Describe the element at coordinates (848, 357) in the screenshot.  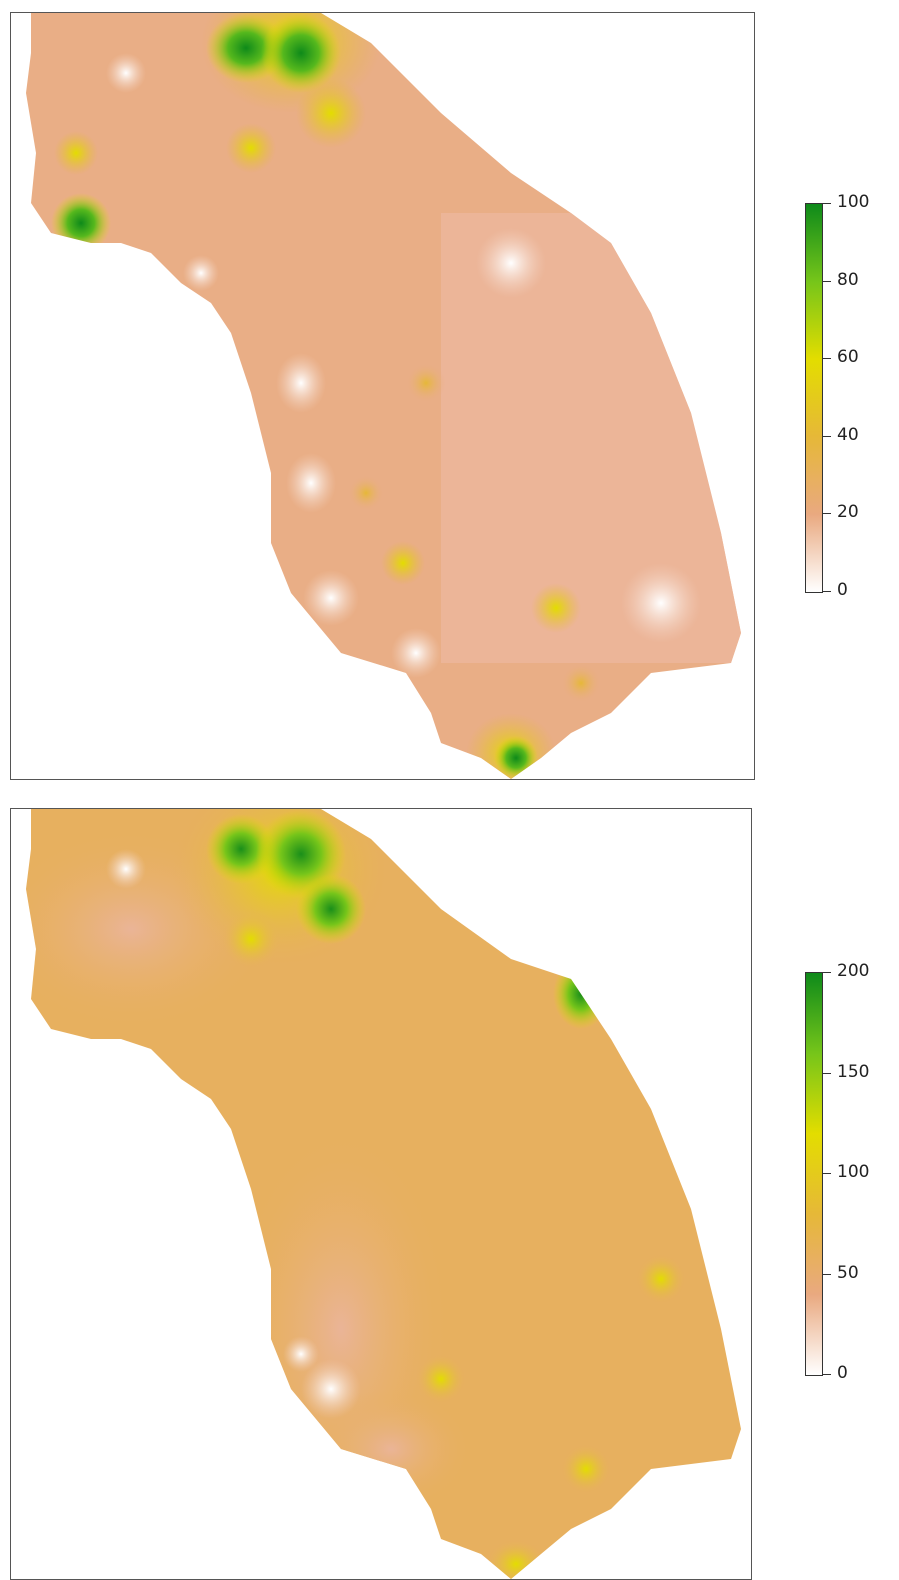
I see `legend-tick-label: 60` at that location.